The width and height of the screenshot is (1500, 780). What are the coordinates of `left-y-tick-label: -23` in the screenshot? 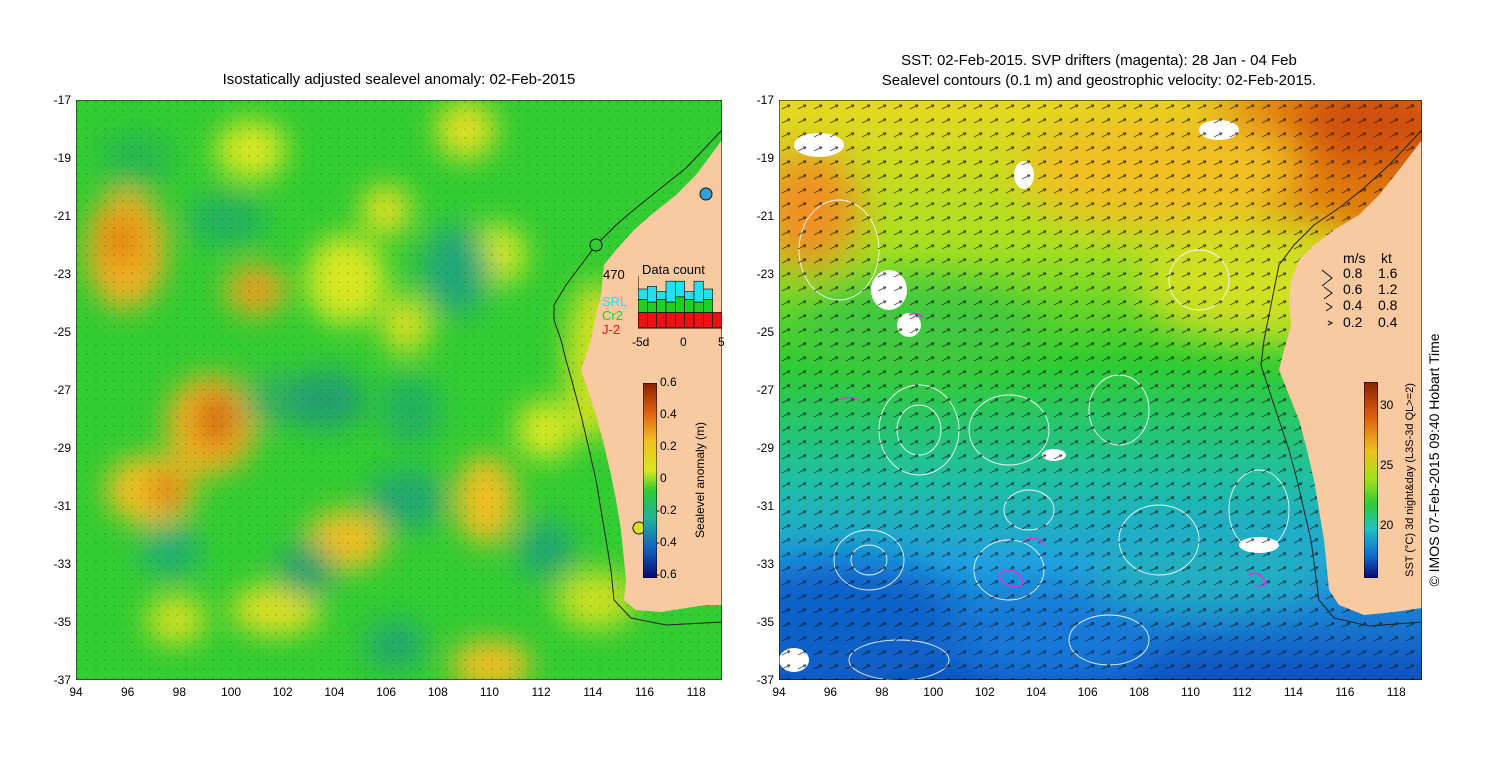 It's located at (62, 274).